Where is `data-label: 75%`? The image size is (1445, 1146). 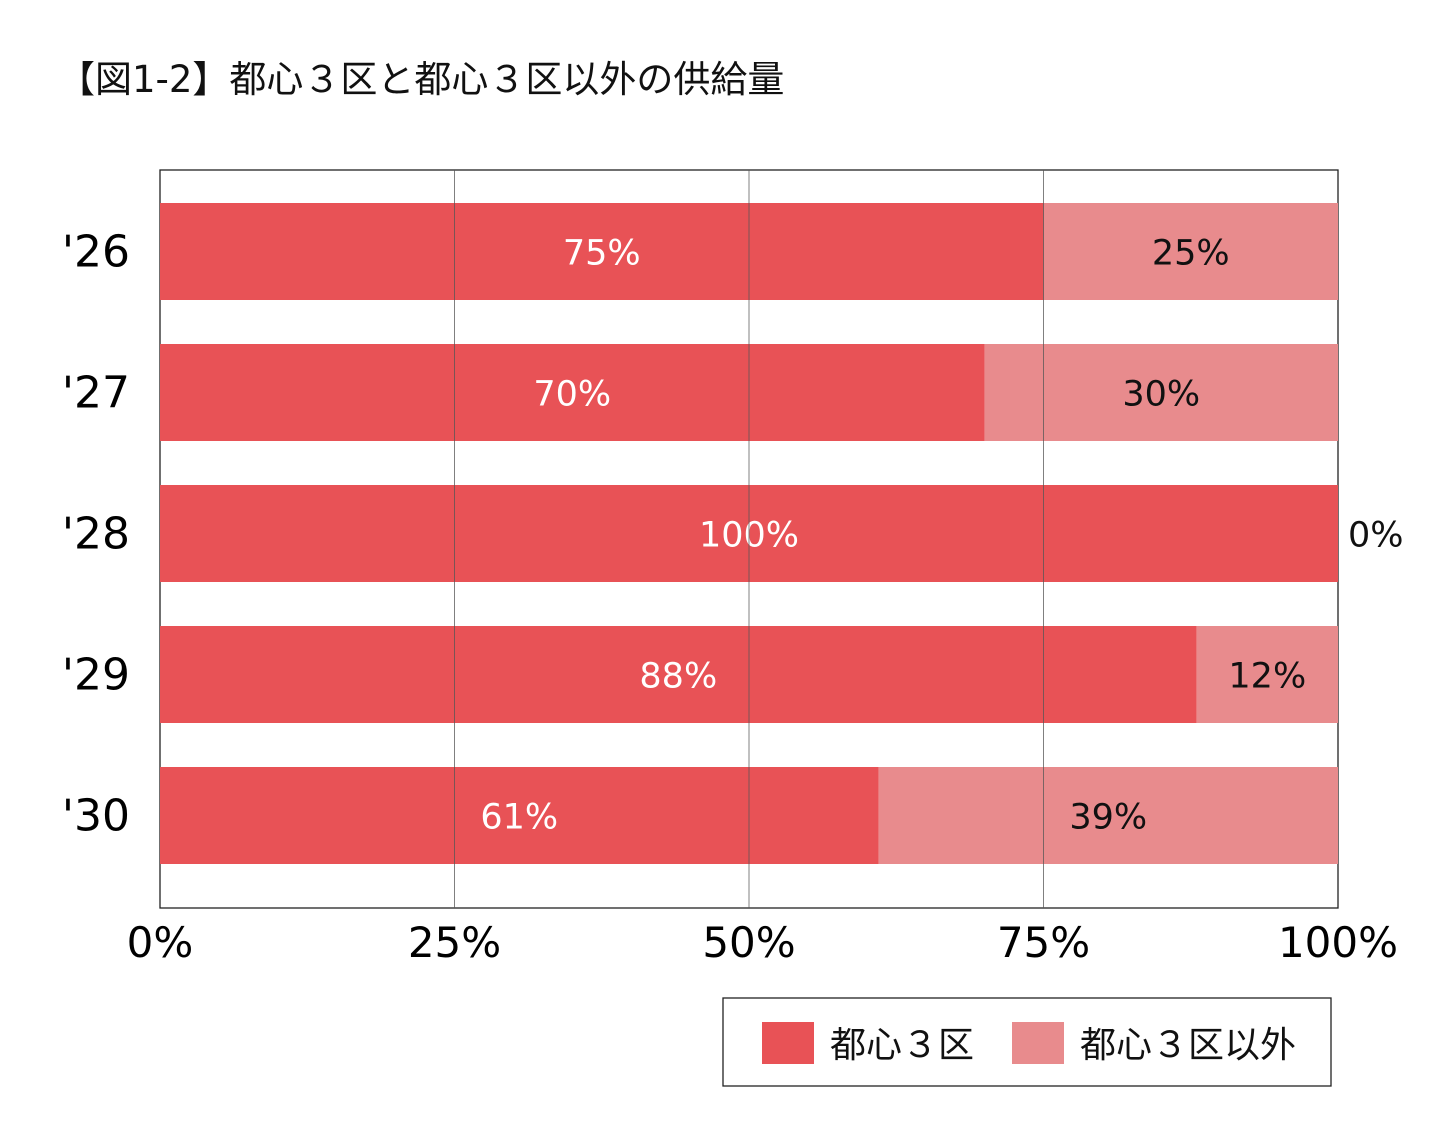 data-label: 75% is located at coordinates (602, 254).